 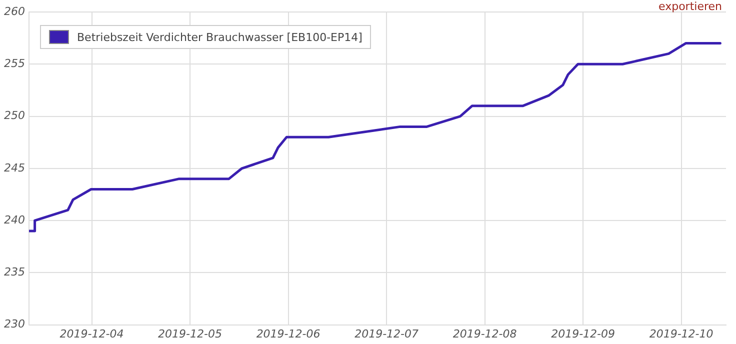 I want to click on x-tick-label: 2019-12-09, so click(x=583, y=333).